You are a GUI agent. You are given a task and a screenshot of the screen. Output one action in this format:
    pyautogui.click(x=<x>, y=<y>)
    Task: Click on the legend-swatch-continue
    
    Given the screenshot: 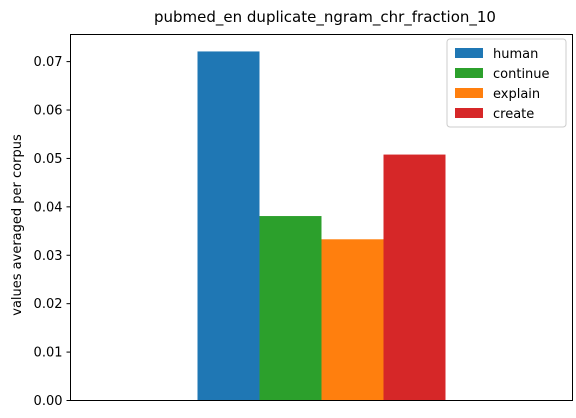 What is the action you would take?
    pyautogui.click(x=469, y=73)
    